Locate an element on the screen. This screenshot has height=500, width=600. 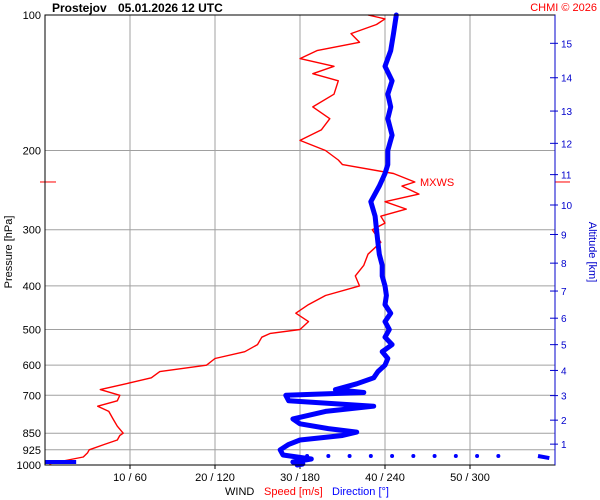
pressure-tick-label: 700 is located at coordinates (32, 396).